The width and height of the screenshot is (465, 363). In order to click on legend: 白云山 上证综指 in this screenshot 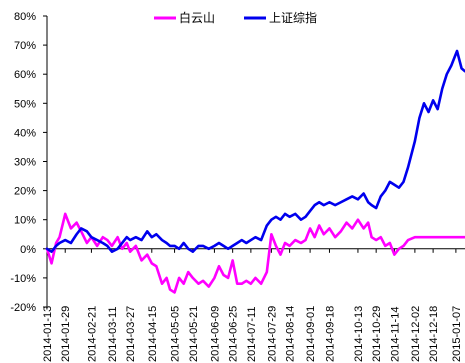, I will do `click(235, 17)`.